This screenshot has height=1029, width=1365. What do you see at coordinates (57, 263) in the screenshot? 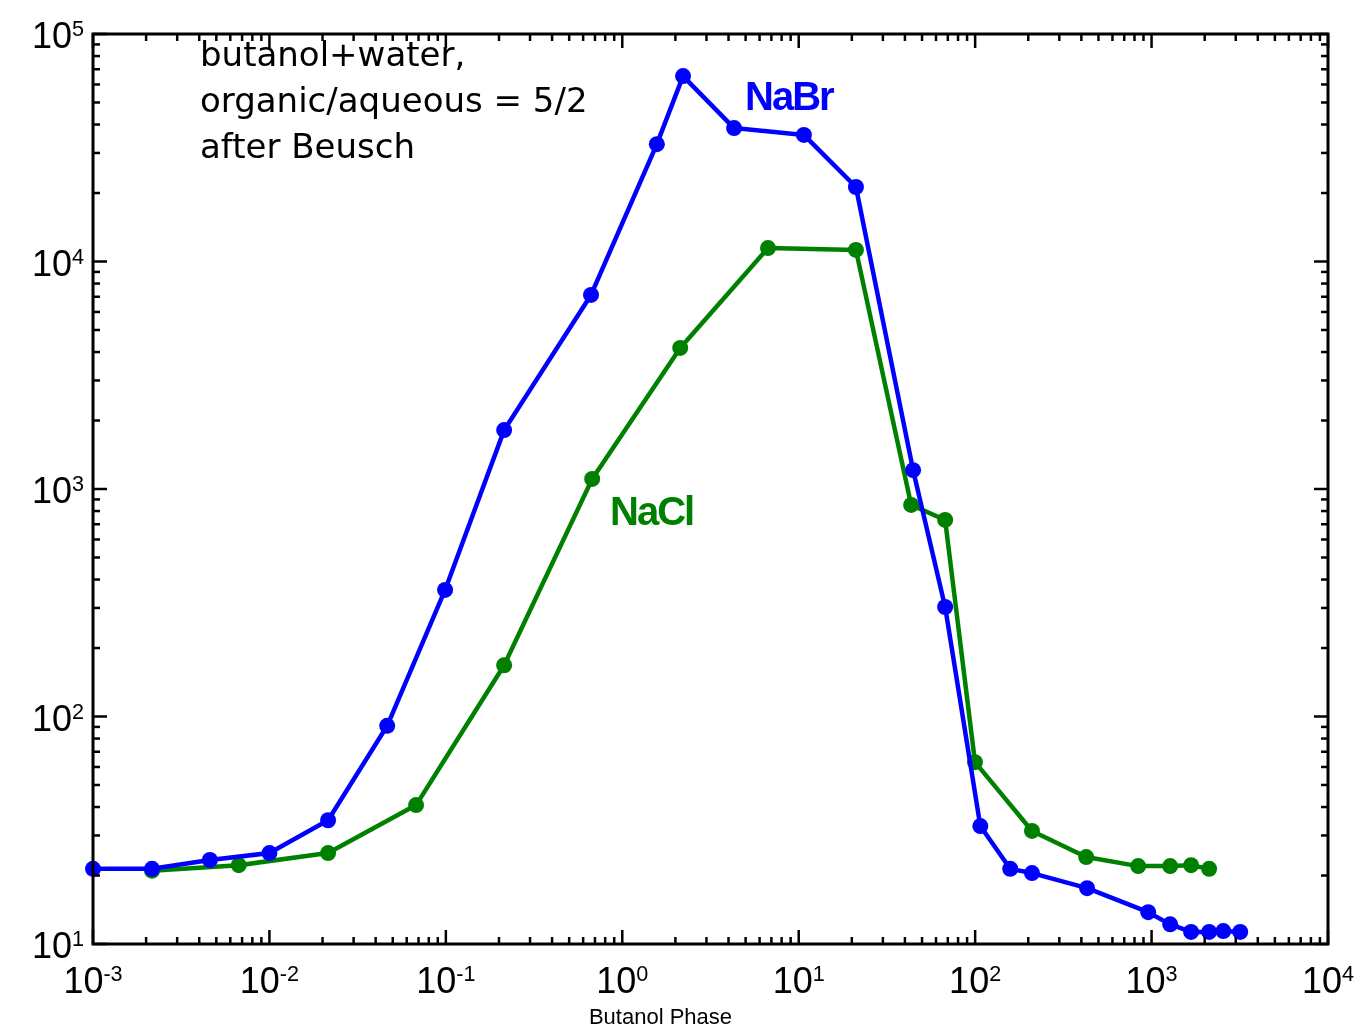
I see `y-tick-label: 10$^{4}$` at bounding box center [57, 263].